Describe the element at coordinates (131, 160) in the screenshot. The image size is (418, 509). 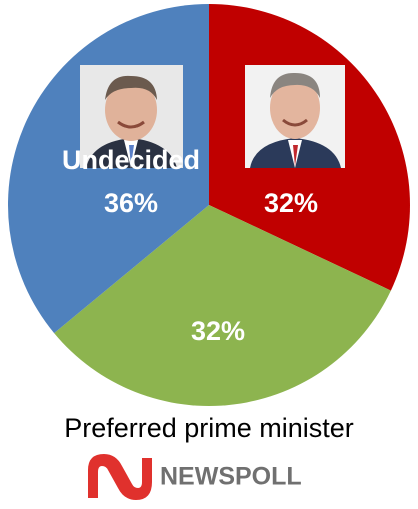
I see `slice-label: Undecided` at that location.